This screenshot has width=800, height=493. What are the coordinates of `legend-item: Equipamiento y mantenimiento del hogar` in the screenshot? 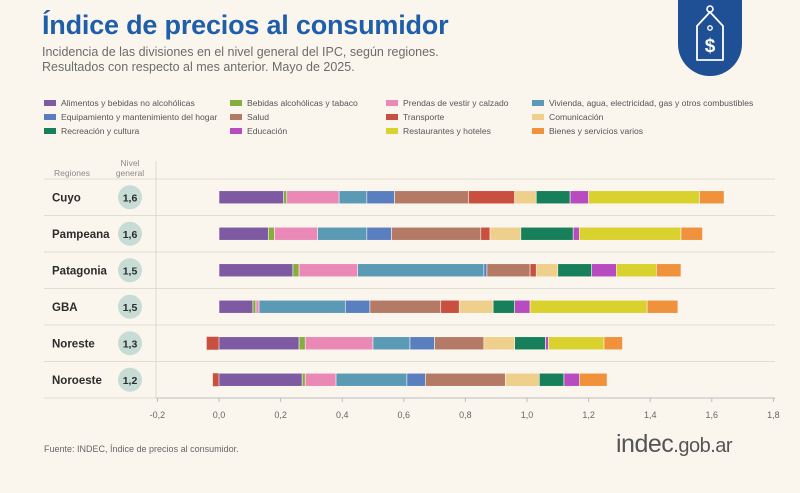 It's located at (137, 117).